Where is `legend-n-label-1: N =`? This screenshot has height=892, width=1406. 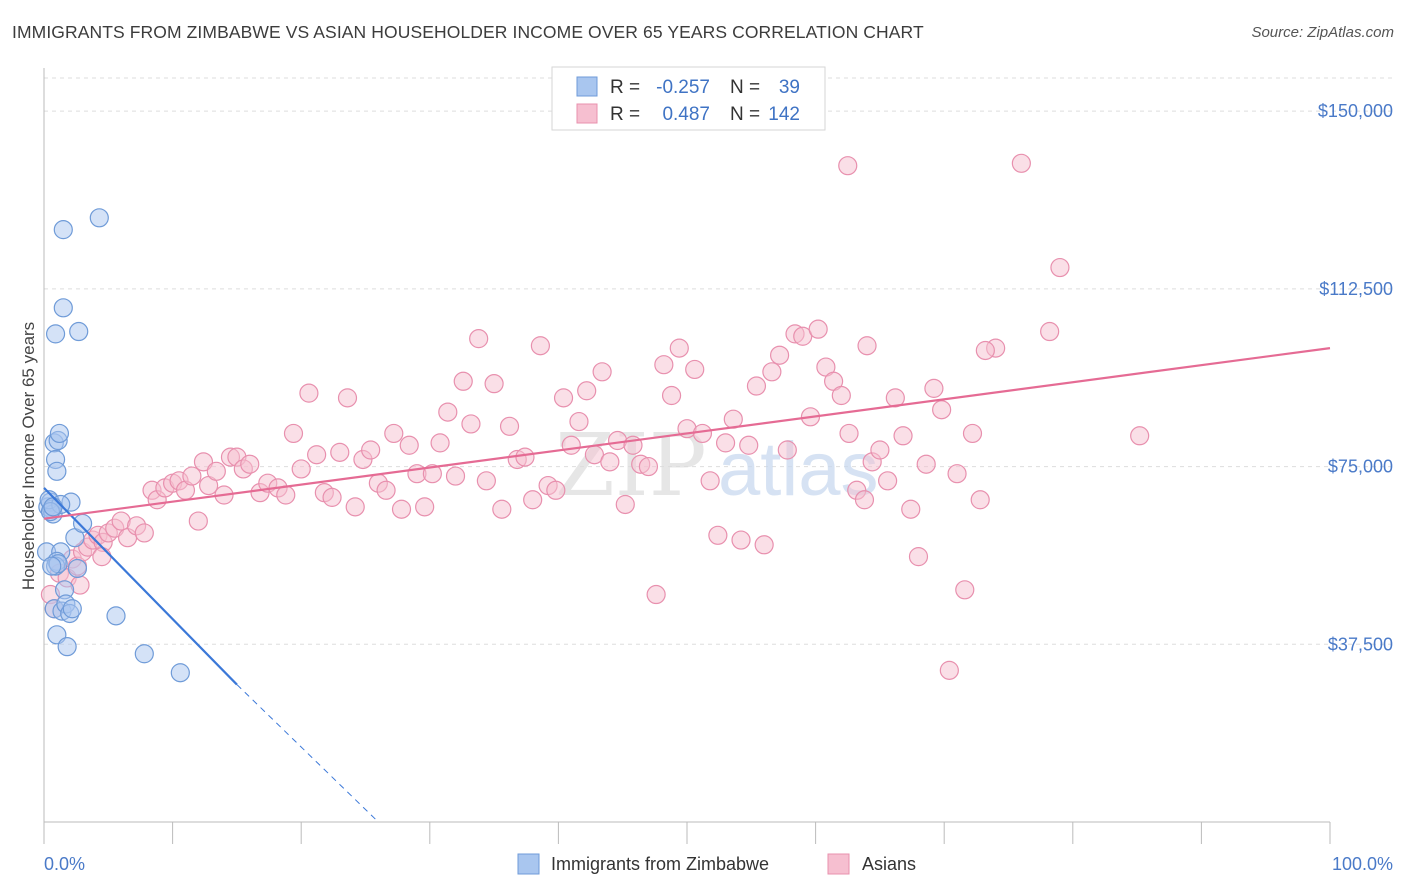
legend-n-label-1: N = is located at coordinates (745, 87).